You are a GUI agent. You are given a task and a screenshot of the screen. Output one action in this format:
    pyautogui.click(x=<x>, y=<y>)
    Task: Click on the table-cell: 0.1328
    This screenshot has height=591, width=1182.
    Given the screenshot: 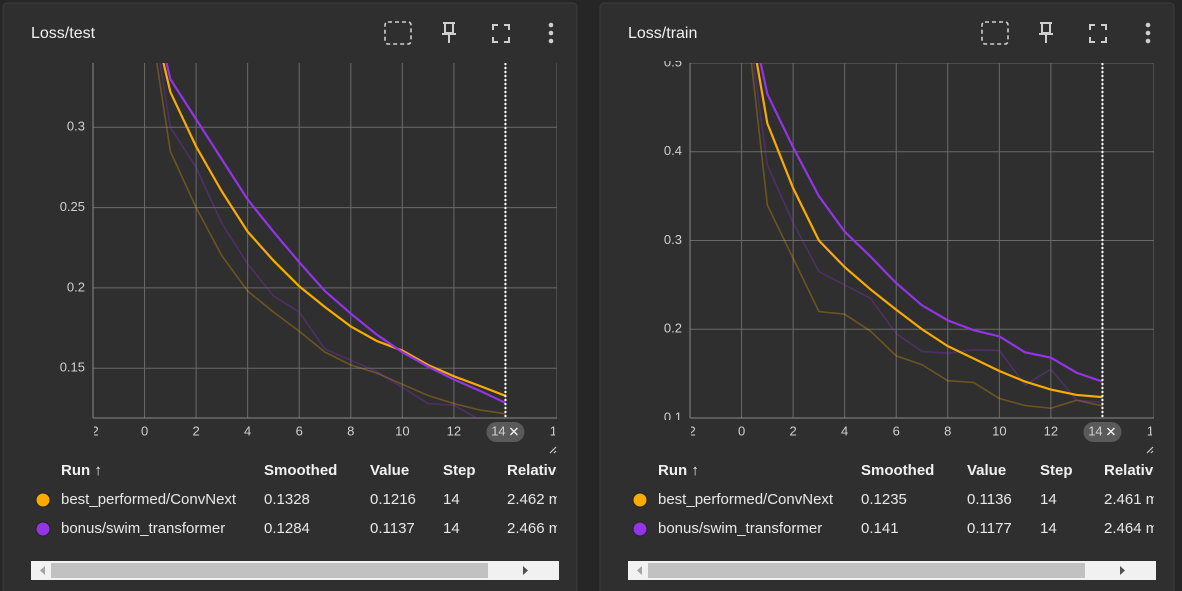 What is the action you would take?
    pyautogui.click(x=287, y=499)
    